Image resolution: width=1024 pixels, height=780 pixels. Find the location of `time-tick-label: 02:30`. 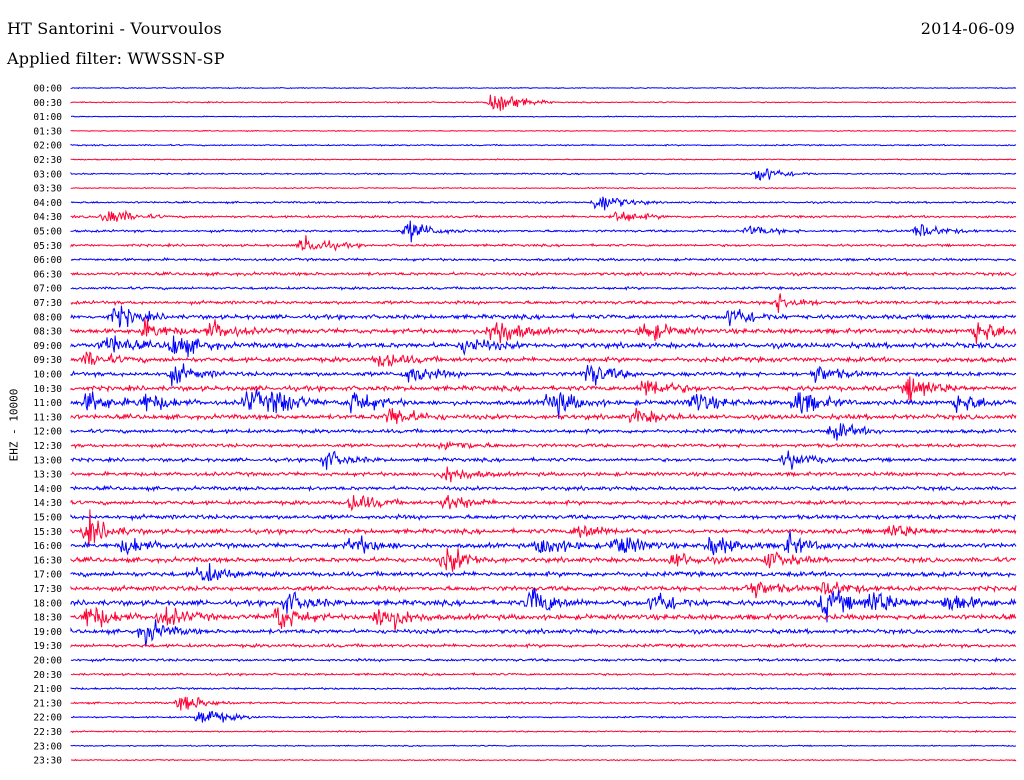

time-tick-label: 02:30 is located at coordinates (47, 160).